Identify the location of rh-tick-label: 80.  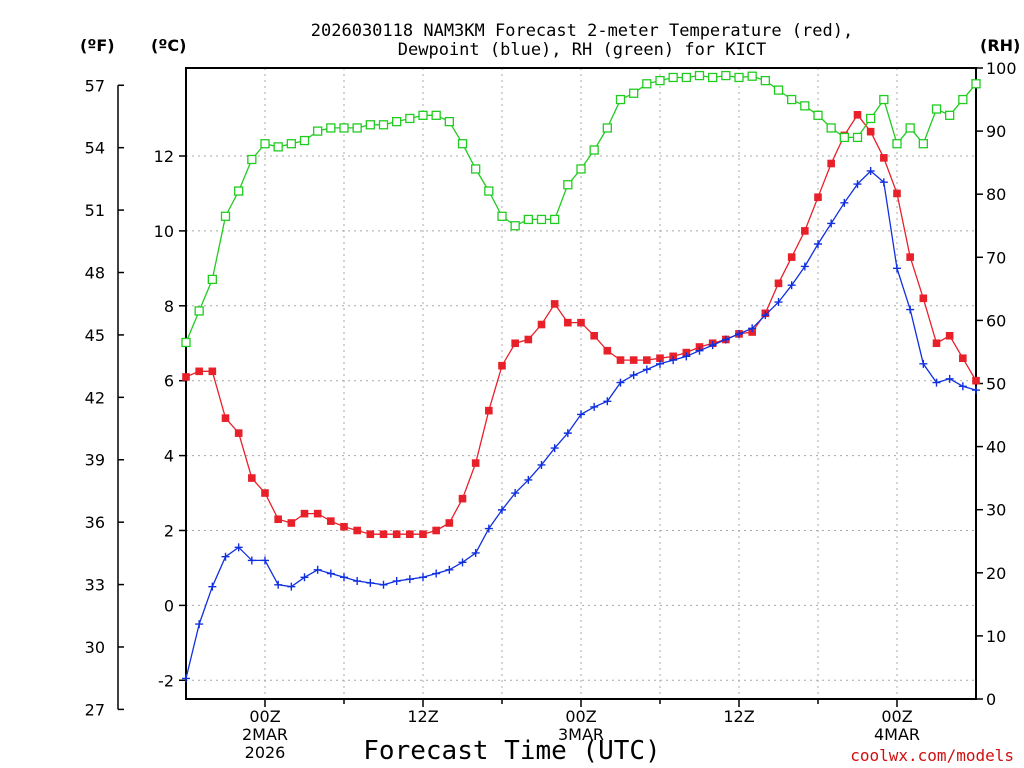
(996, 194).